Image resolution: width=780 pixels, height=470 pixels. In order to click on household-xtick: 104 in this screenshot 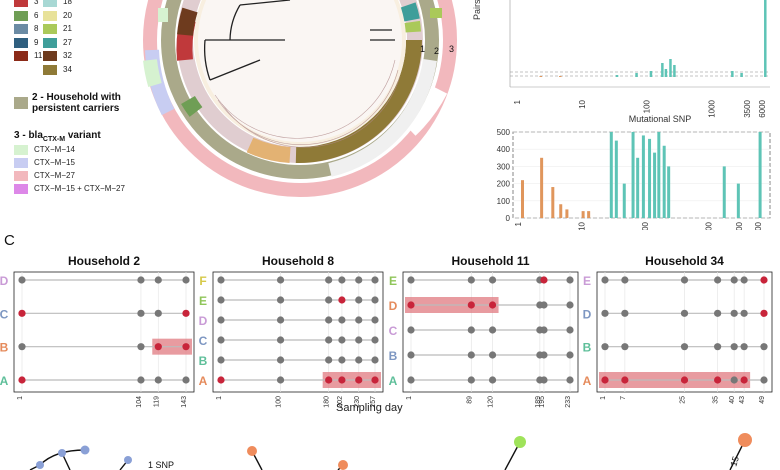, I will do `click(139, 402)`.